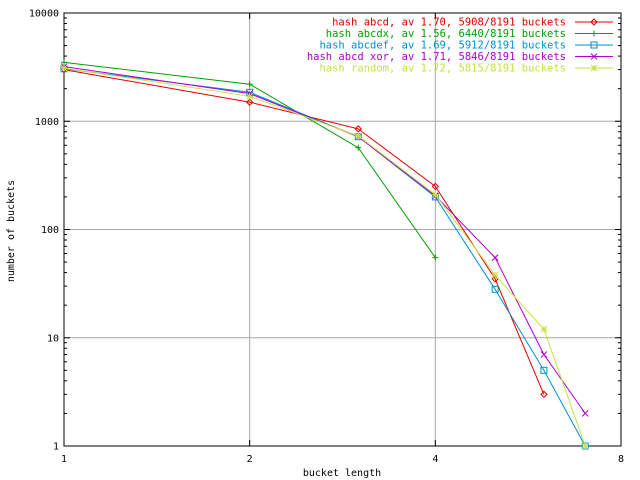 The width and height of the screenshot is (640, 480). I want to click on legend-entry: hash abcd, av 1.70, 5908/8191 buckets, so click(472, 23).